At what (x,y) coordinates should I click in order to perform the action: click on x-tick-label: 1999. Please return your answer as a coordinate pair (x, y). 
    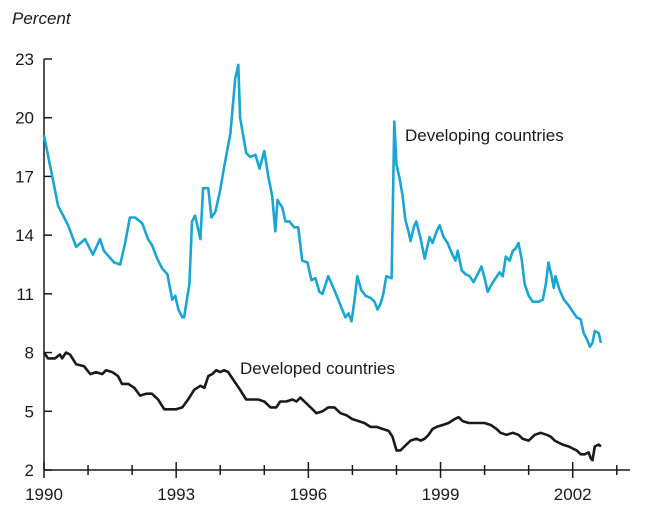
    Looking at the image, I should click on (441, 494).